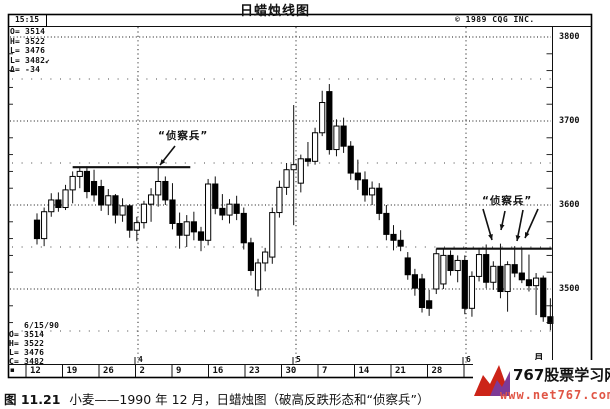  I want to click on date-label-23: 23, so click(254, 371).